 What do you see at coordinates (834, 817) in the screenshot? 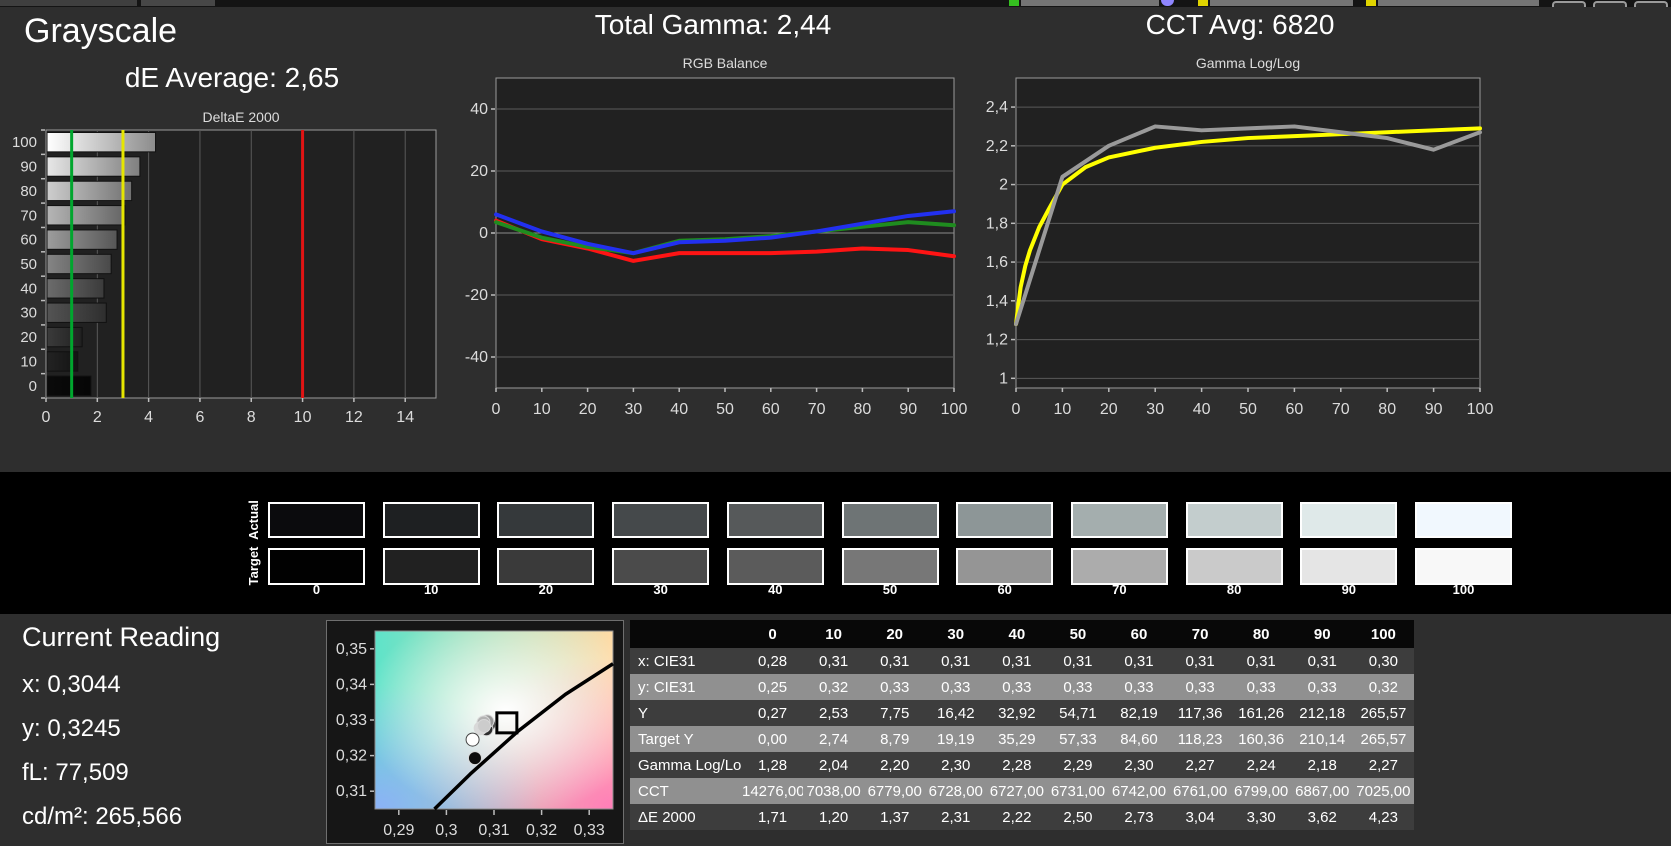
I see `table-cell: 1,20` at bounding box center [834, 817].